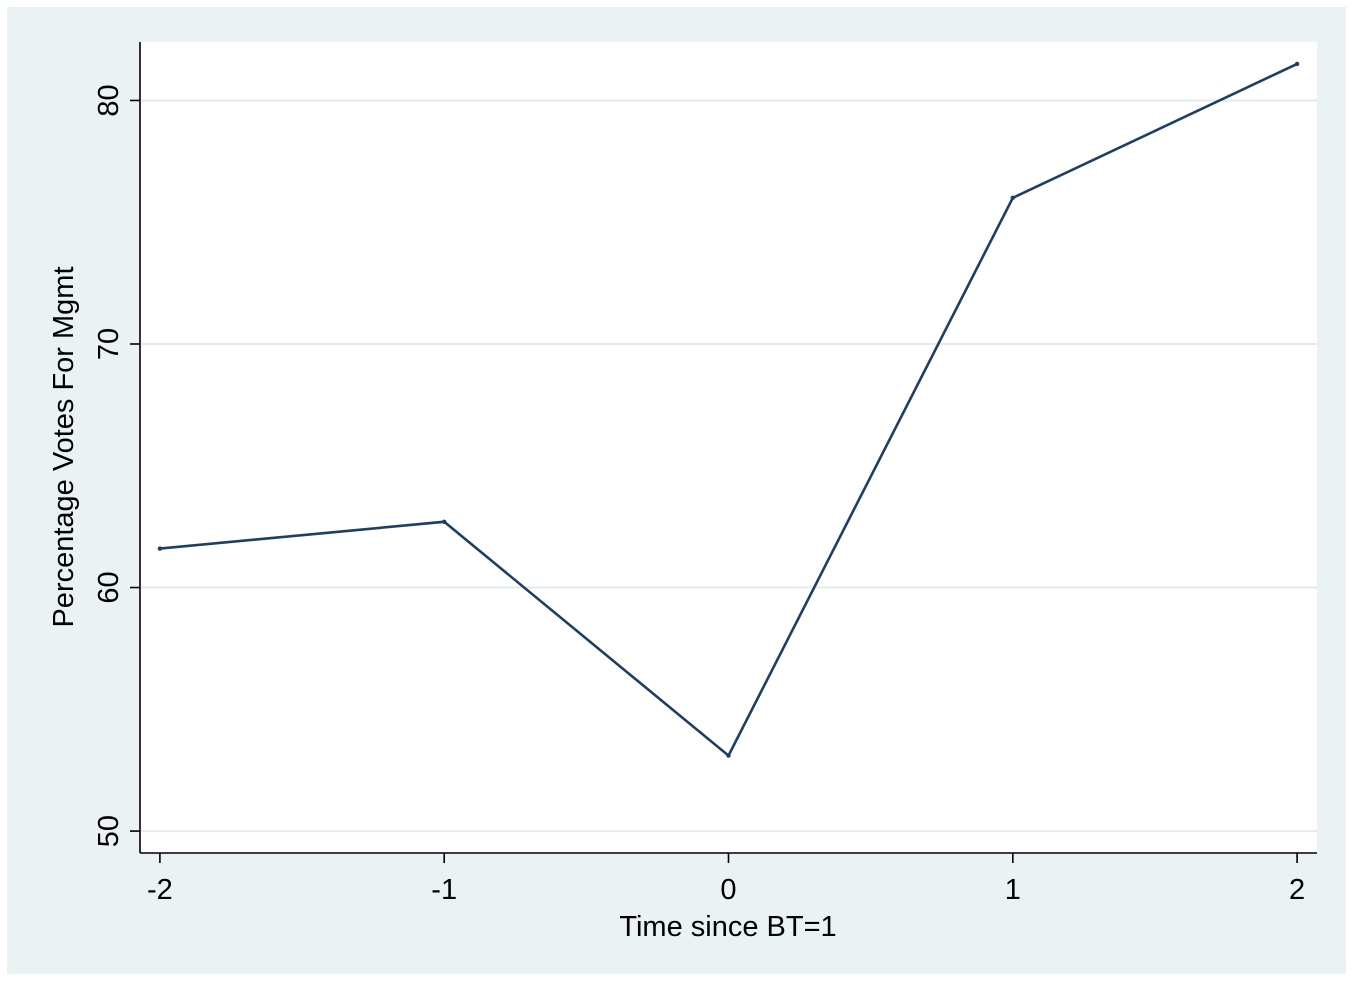  Describe the element at coordinates (109, 831) in the screenshot. I see `y-tick-label: 50` at that location.